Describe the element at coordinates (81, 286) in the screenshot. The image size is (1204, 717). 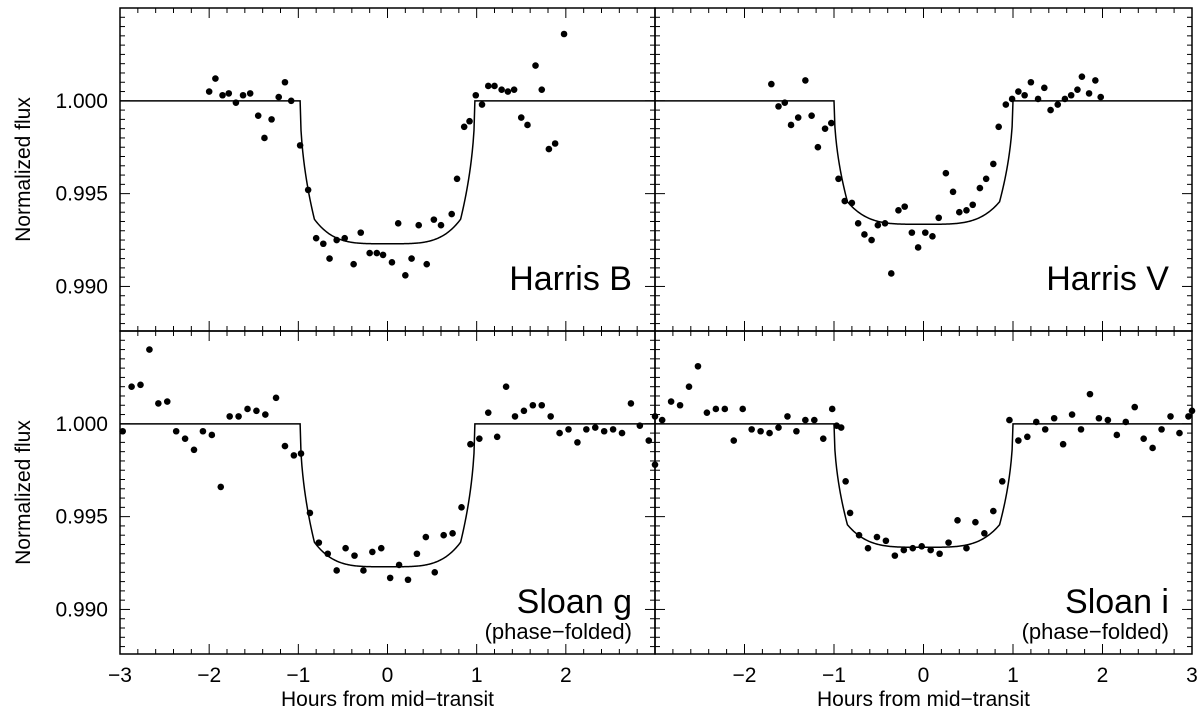
I see `y-tick-label: 0.990` at that location.